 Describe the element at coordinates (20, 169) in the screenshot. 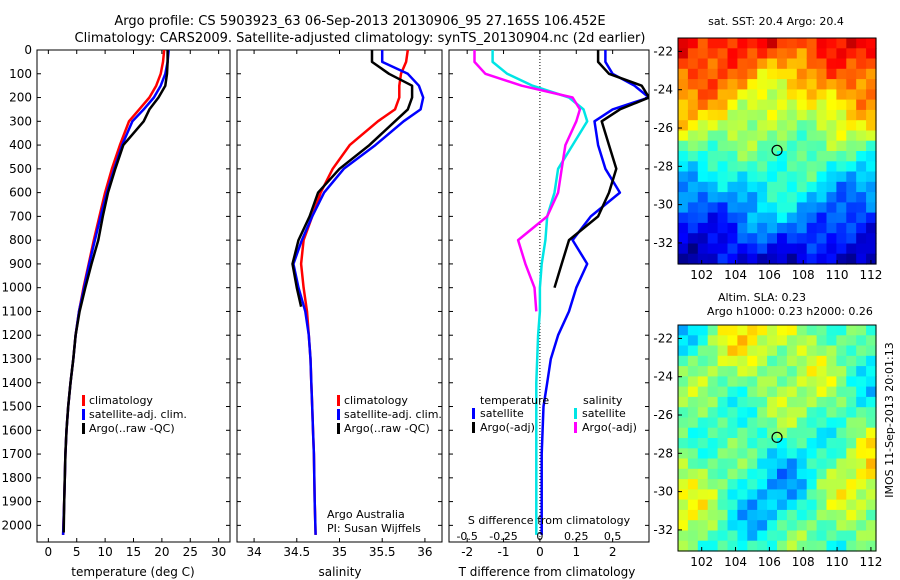

I see `y-tick-label: 500` at that location.